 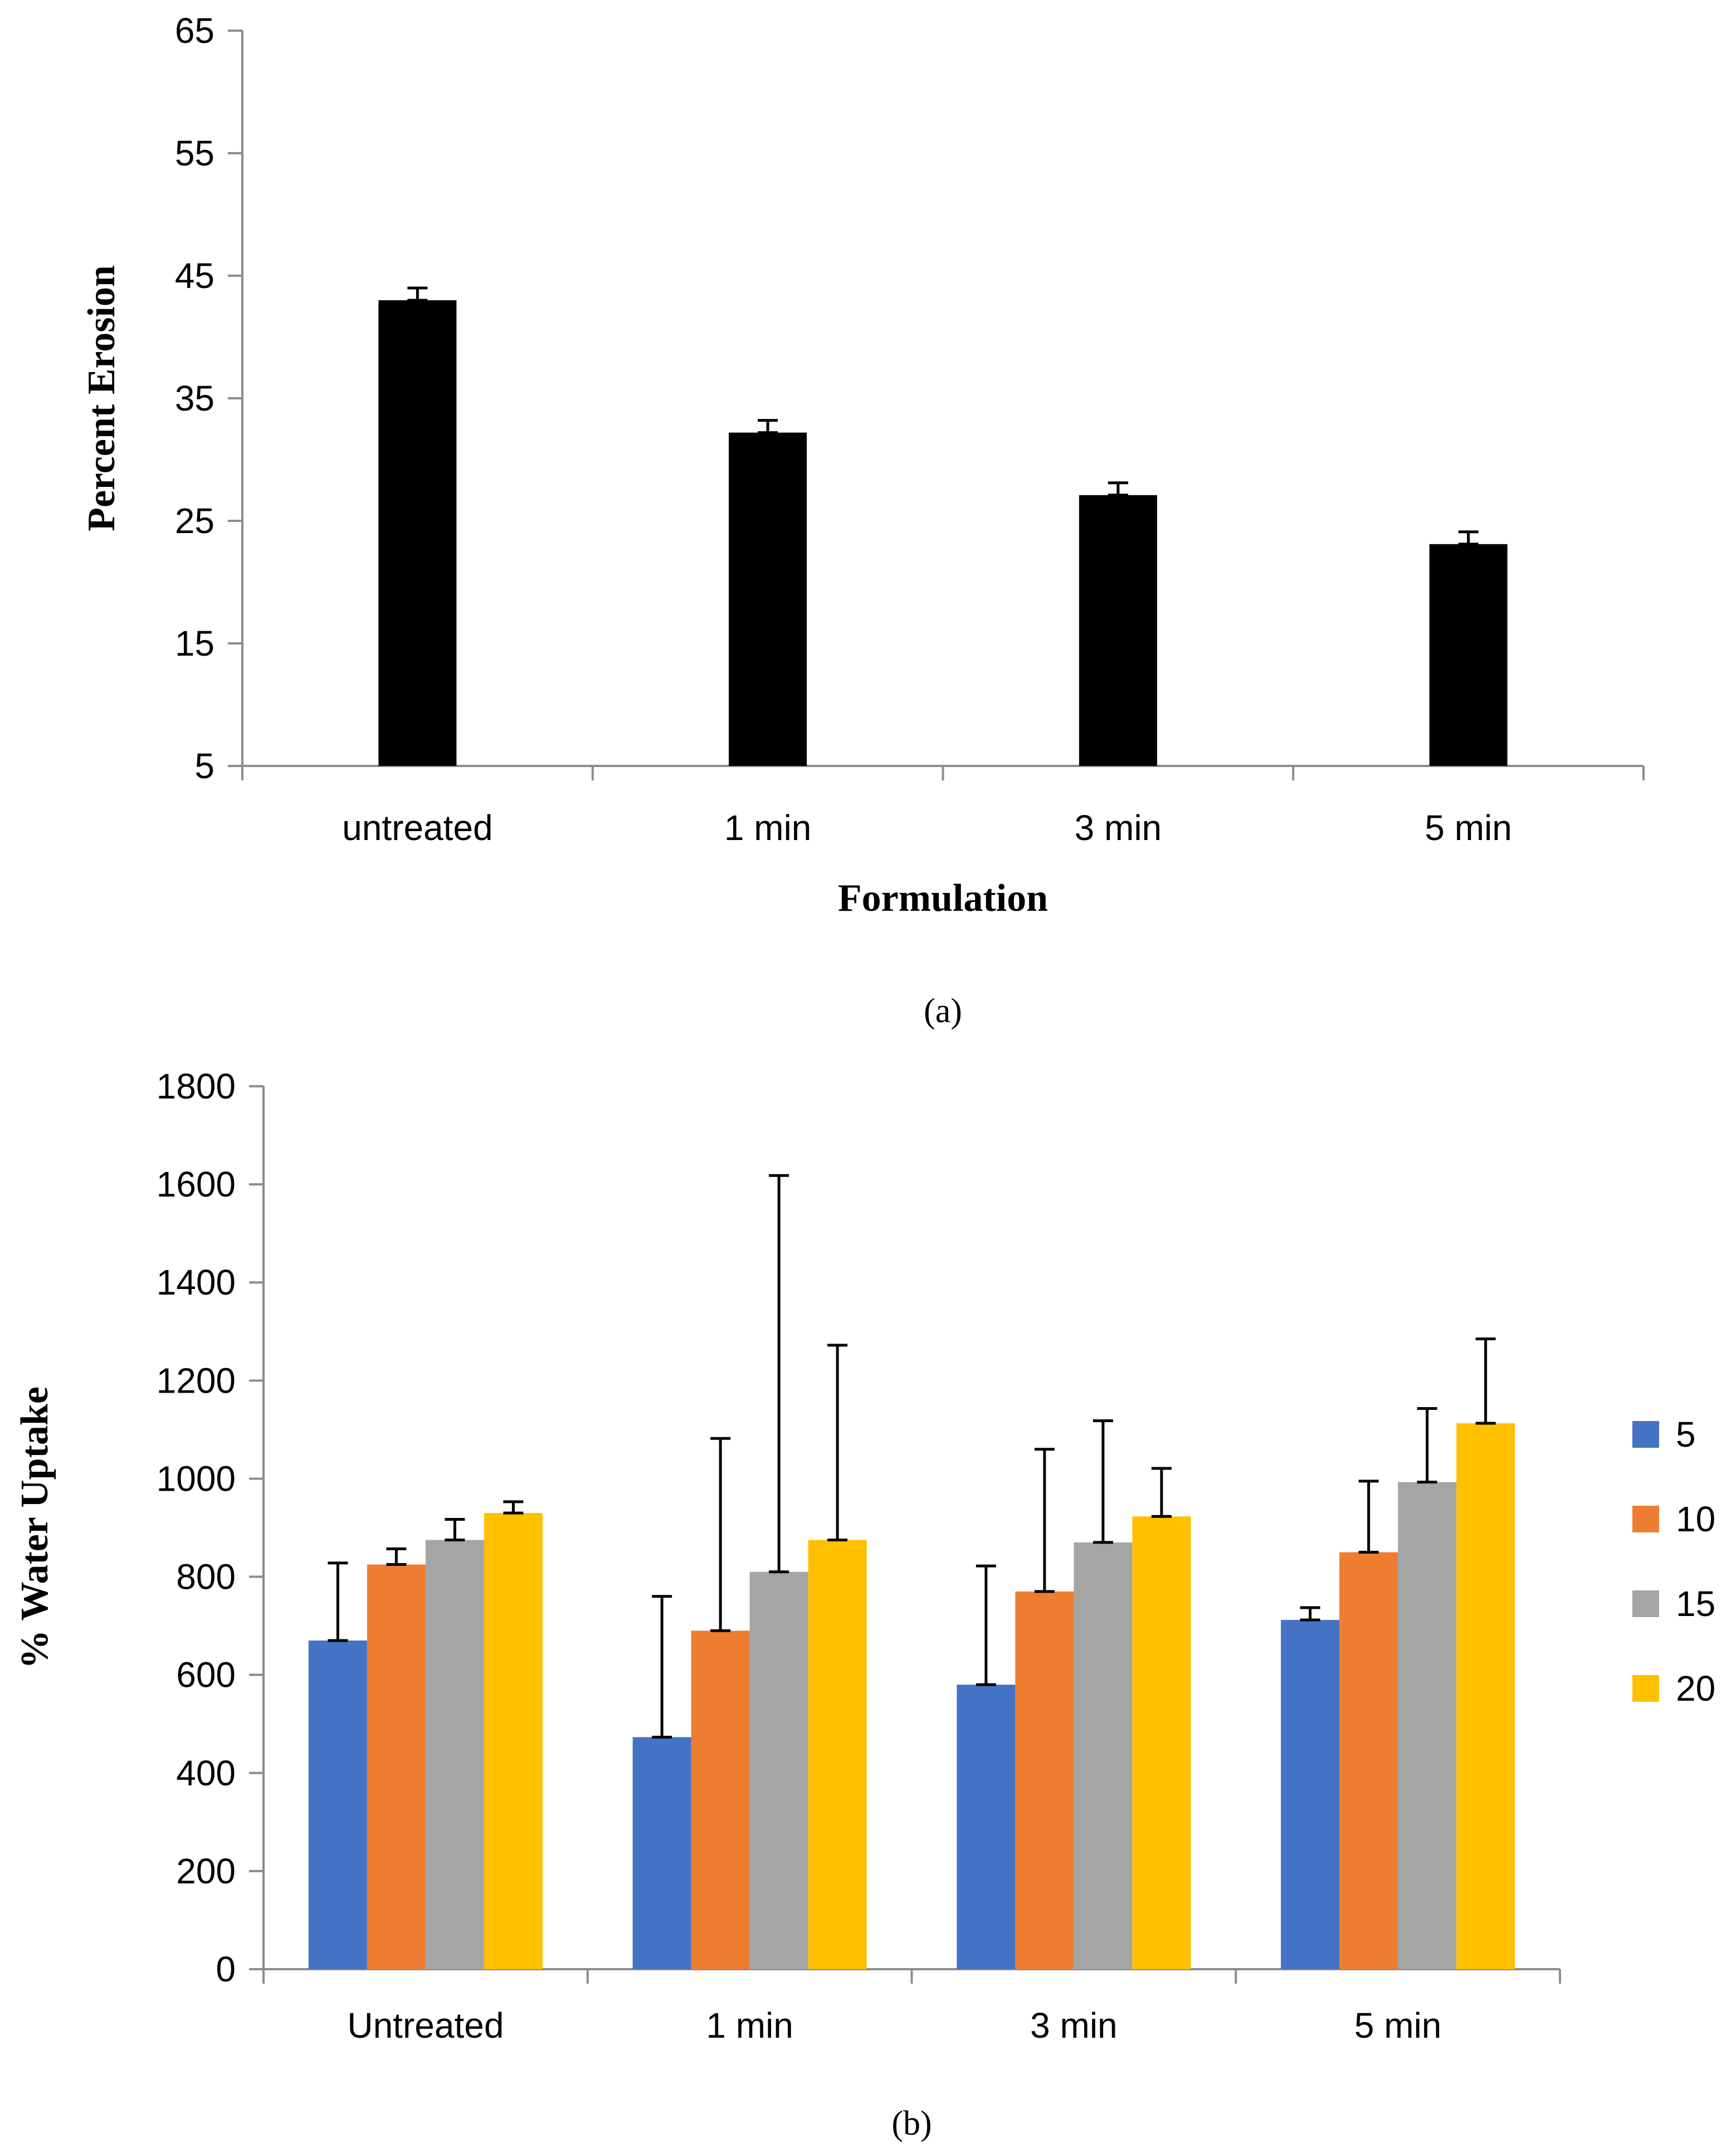 I want to click on legend-label: 5, so click(x=1686, y=1434).